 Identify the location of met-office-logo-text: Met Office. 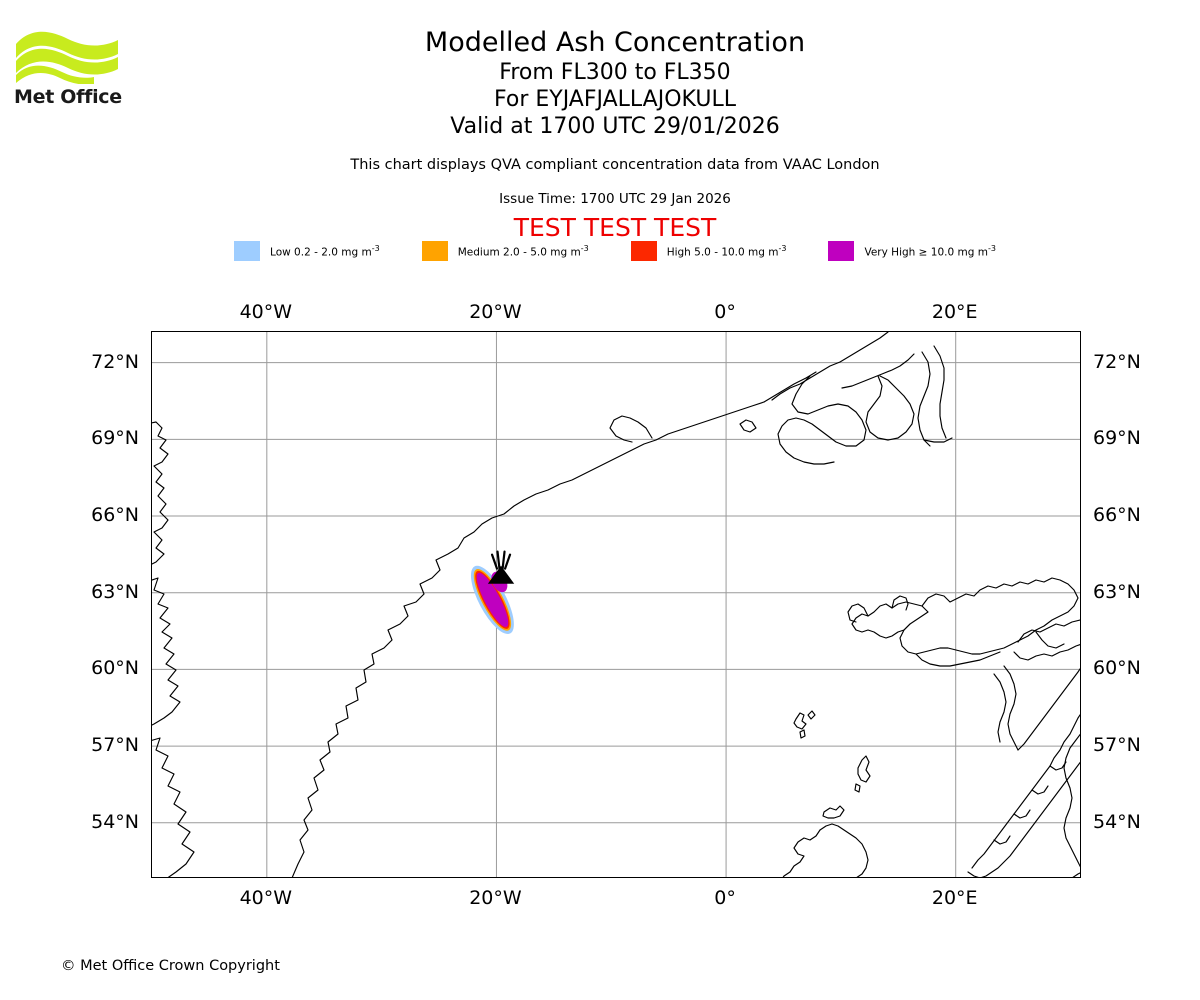
(68, 97).